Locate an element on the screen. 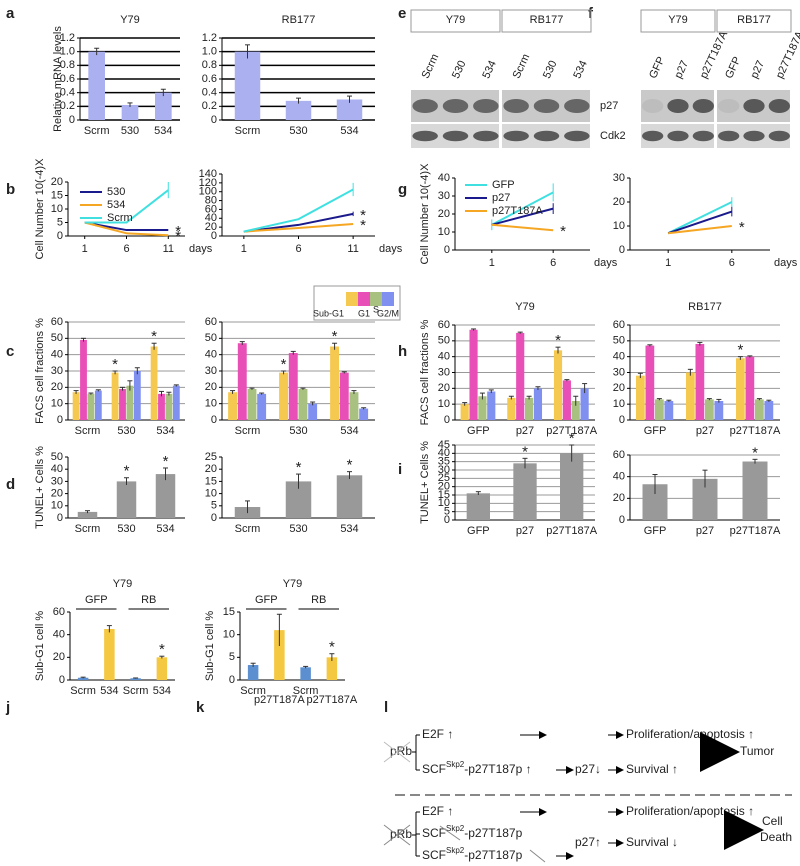 The height and width of the screenshot is (866, 800). legend-label: 530 is located at coordinates (116, 192).